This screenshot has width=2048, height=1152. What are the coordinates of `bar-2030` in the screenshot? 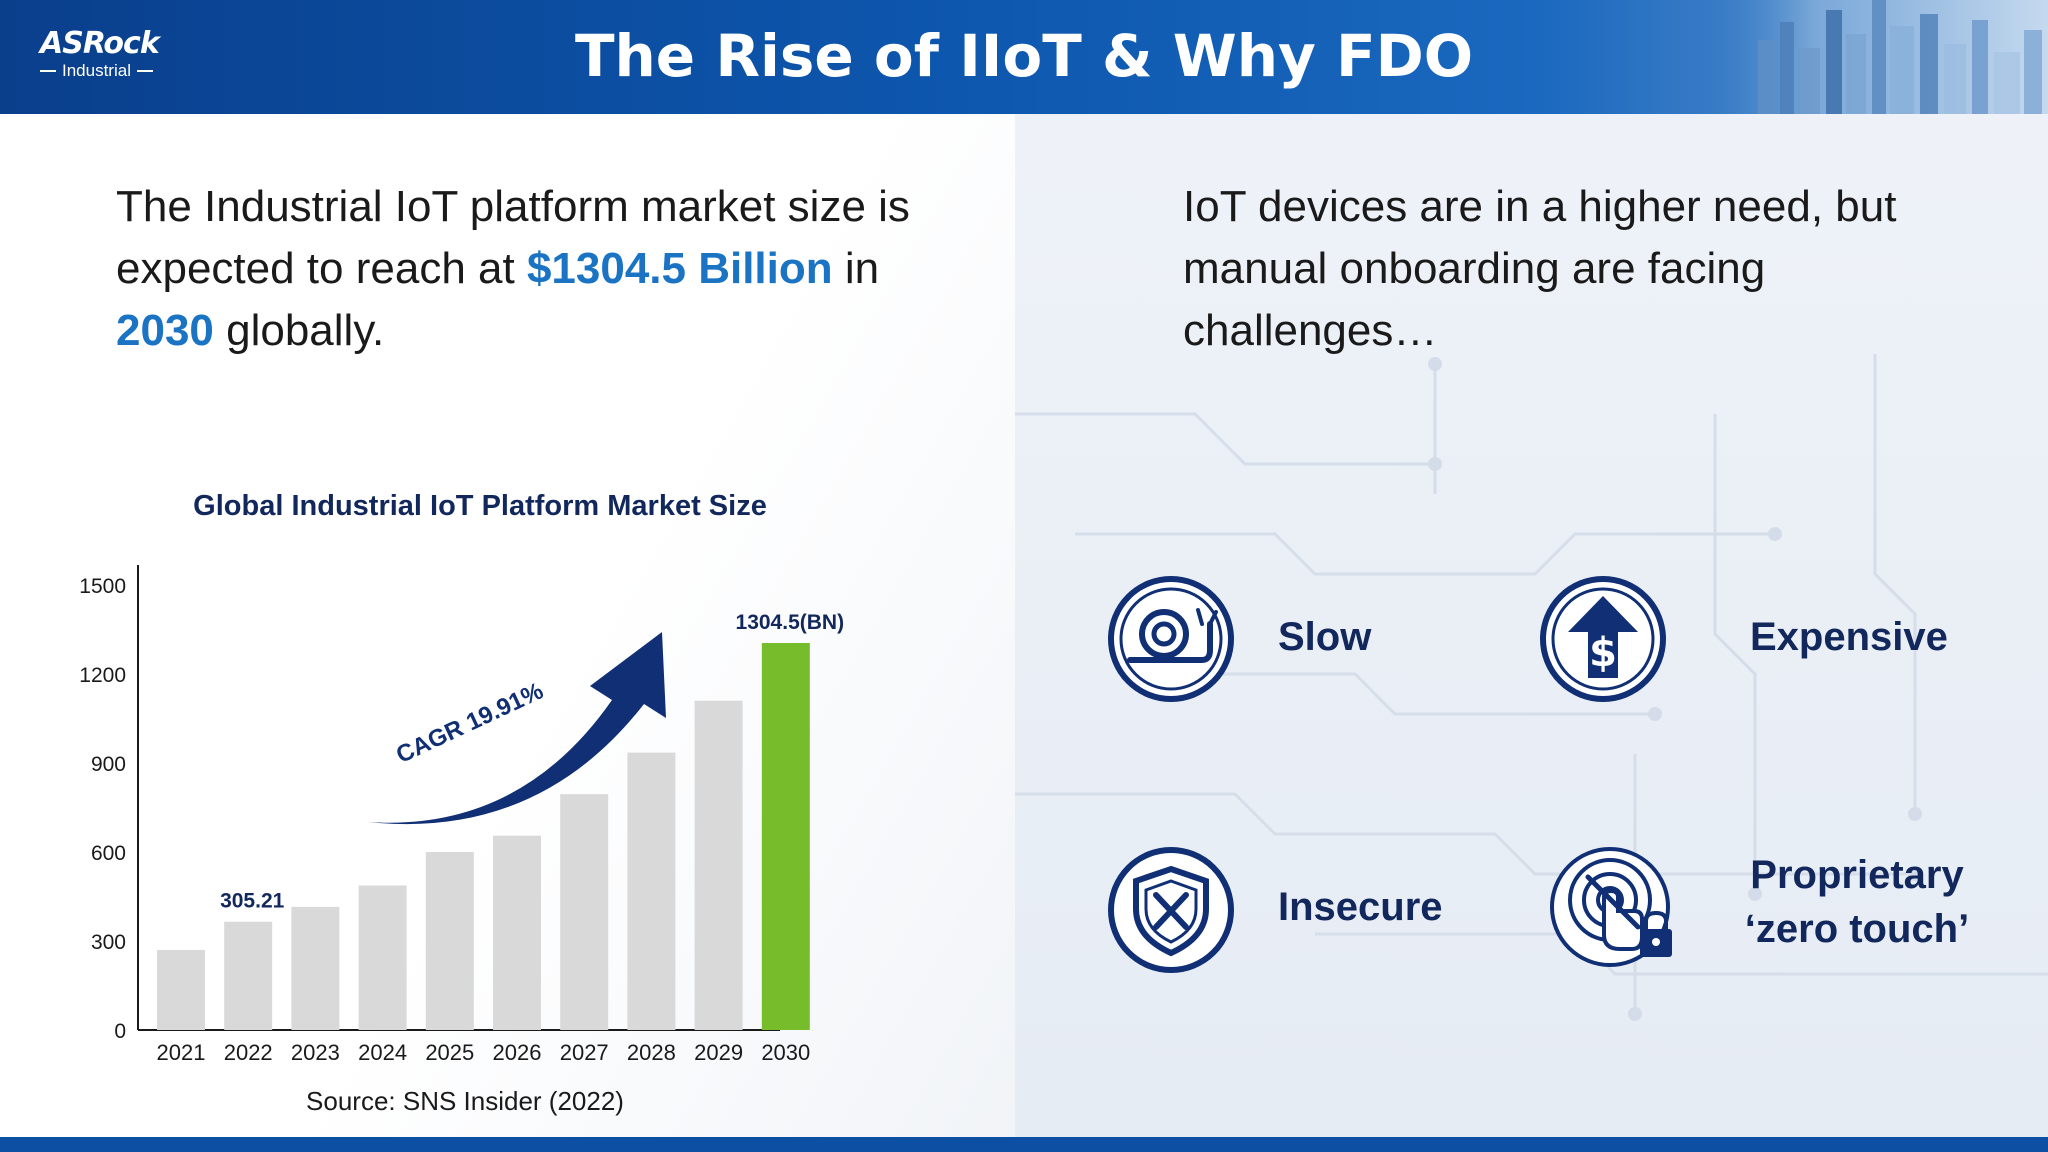 It's located at (785, 836).